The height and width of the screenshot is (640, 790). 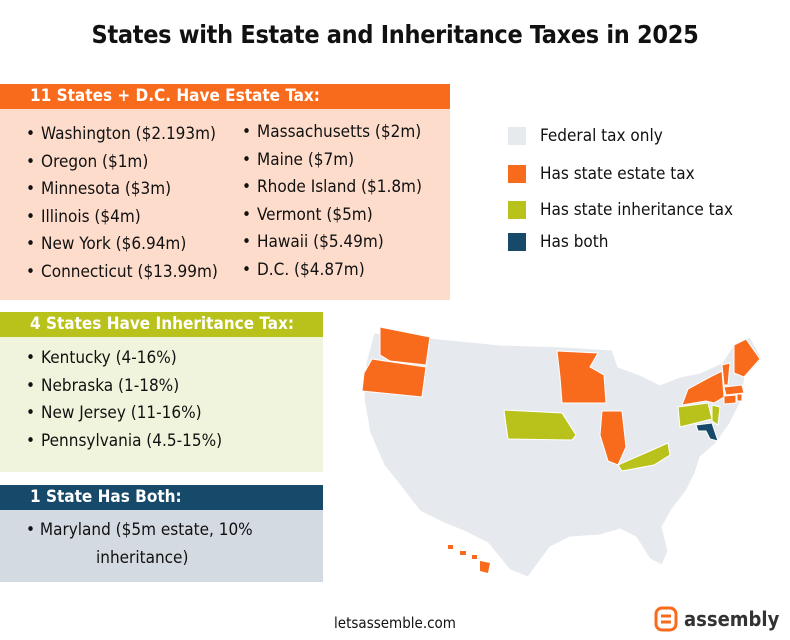 I want to click on state-vermont, so click(x=726, y=374).